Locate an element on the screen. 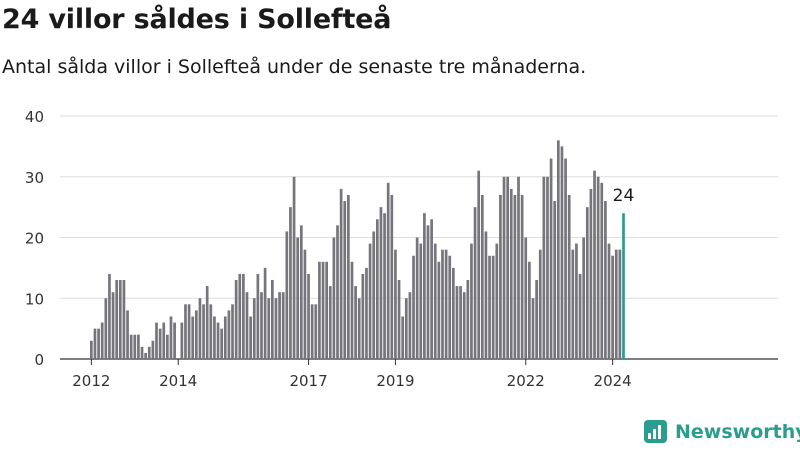 The image size is (800, 450). y-tick-label: 30 is located at coordinates (34, 178).